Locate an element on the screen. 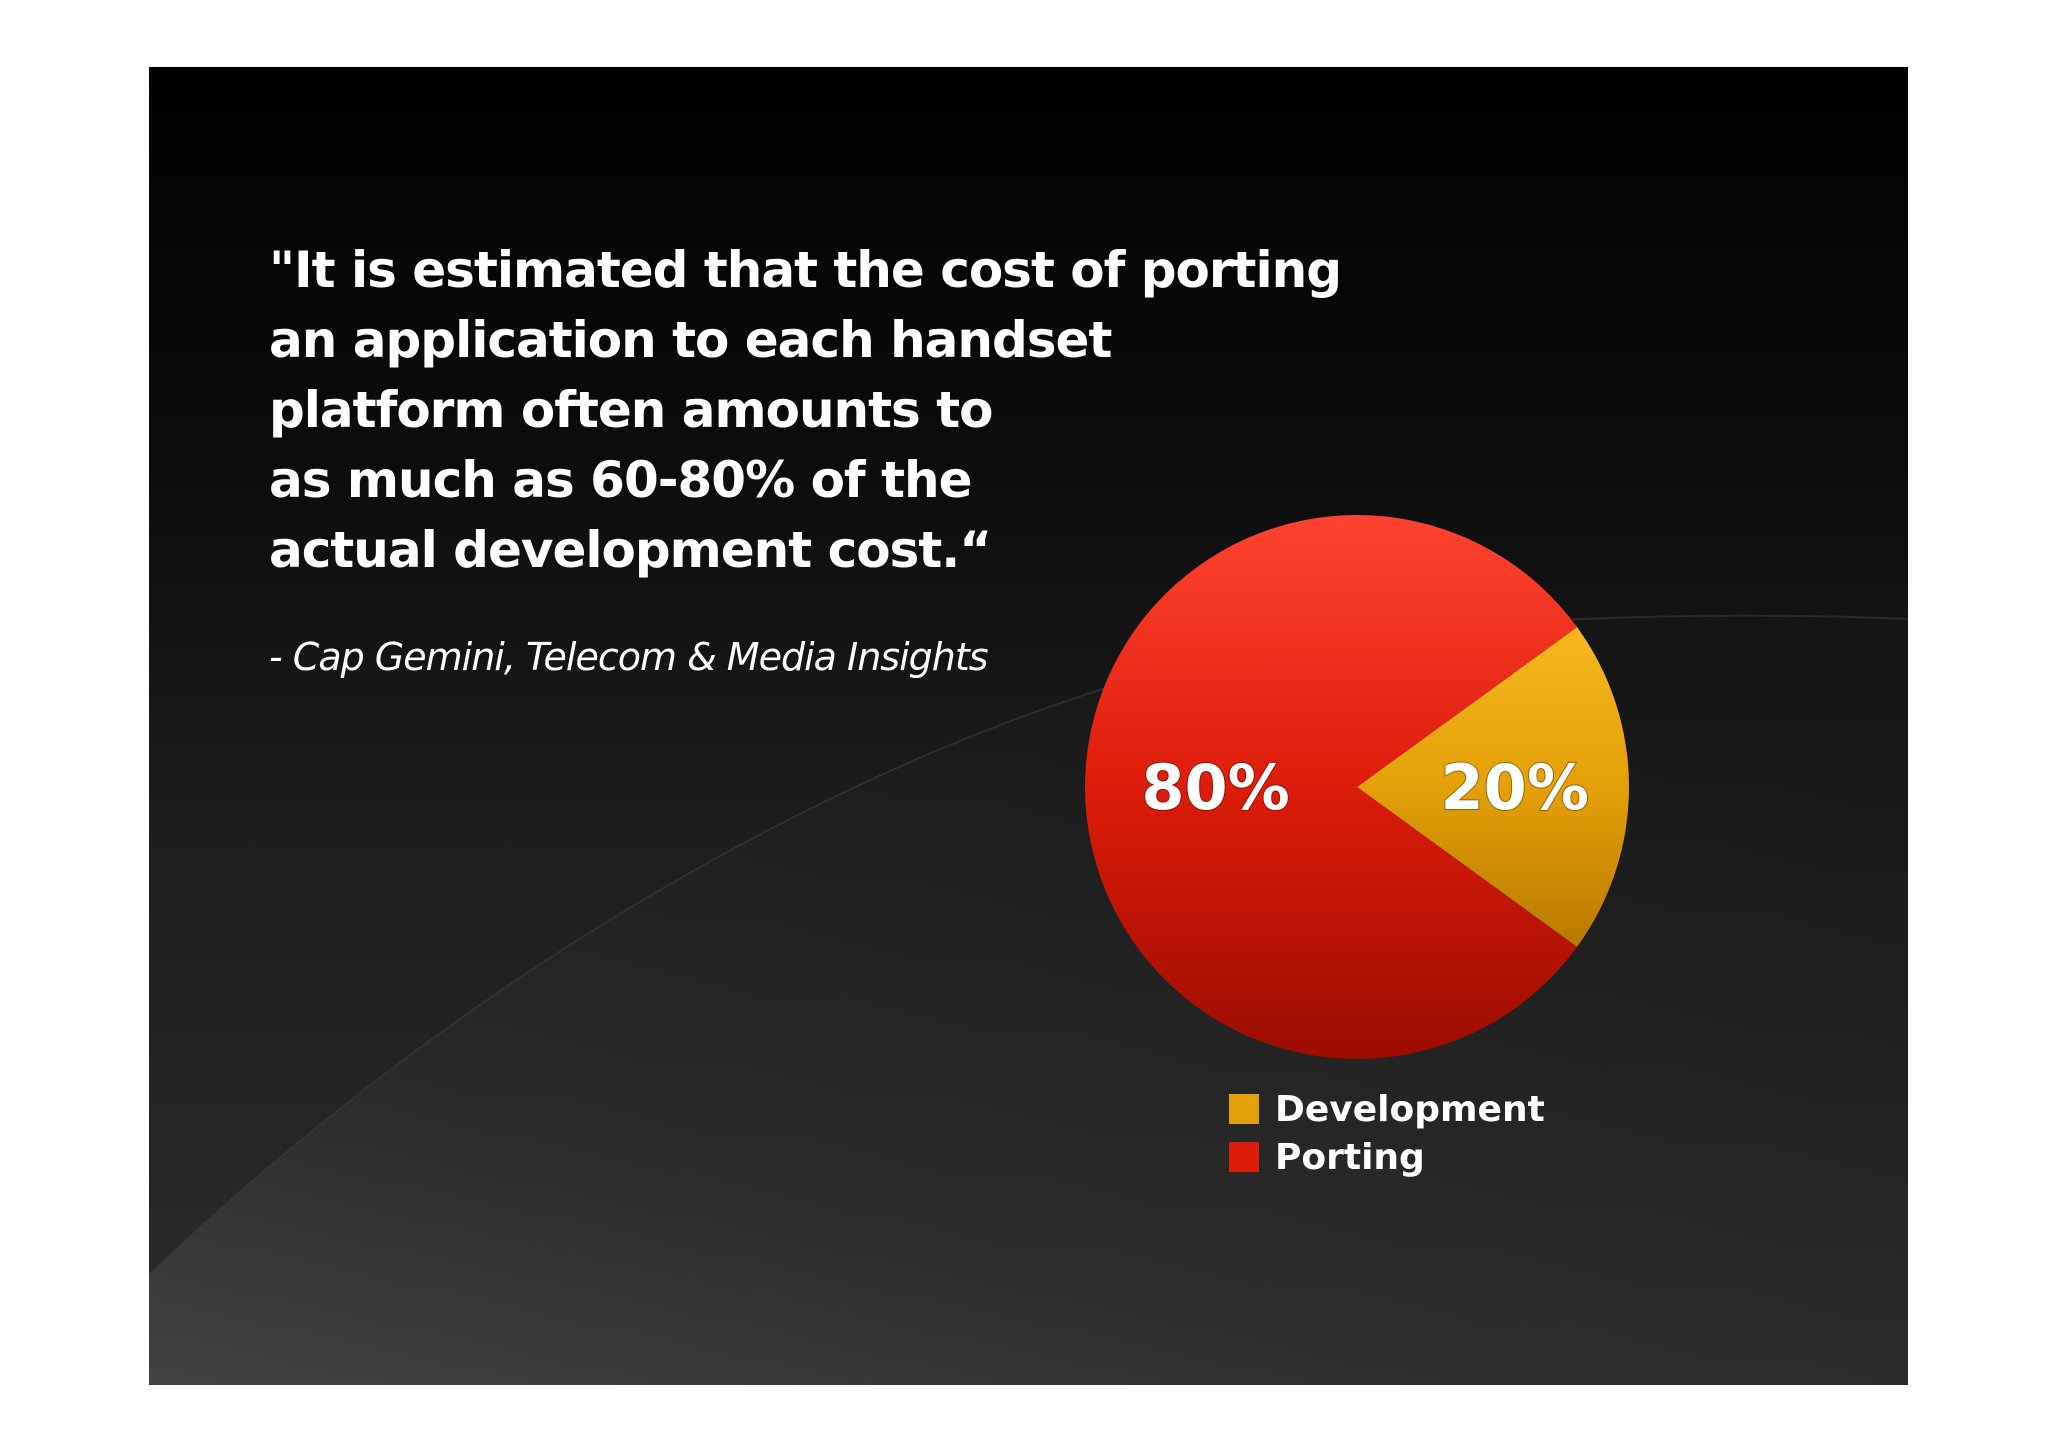 The image size is (2048, 1447). legend-label-porting: Porting is located at coordinates (1350, 1157).